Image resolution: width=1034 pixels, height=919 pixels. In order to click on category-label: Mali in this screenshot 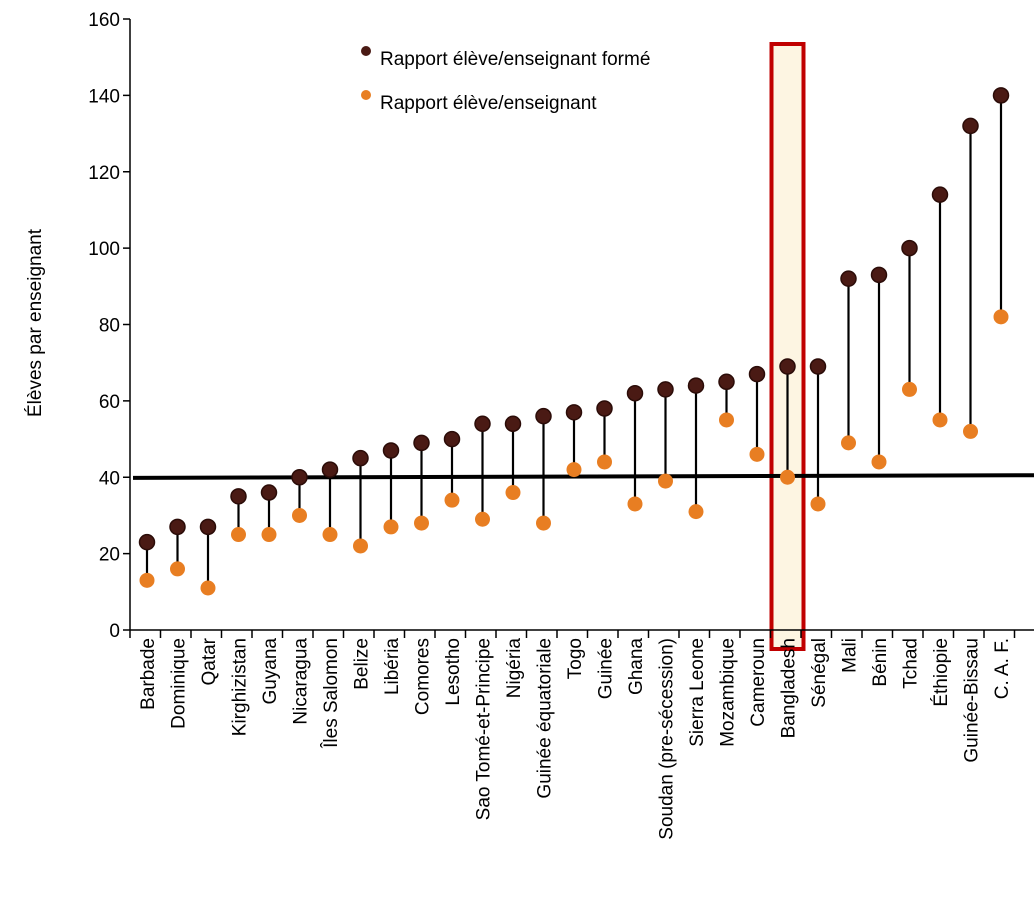, I will do `click(850, 655)`.